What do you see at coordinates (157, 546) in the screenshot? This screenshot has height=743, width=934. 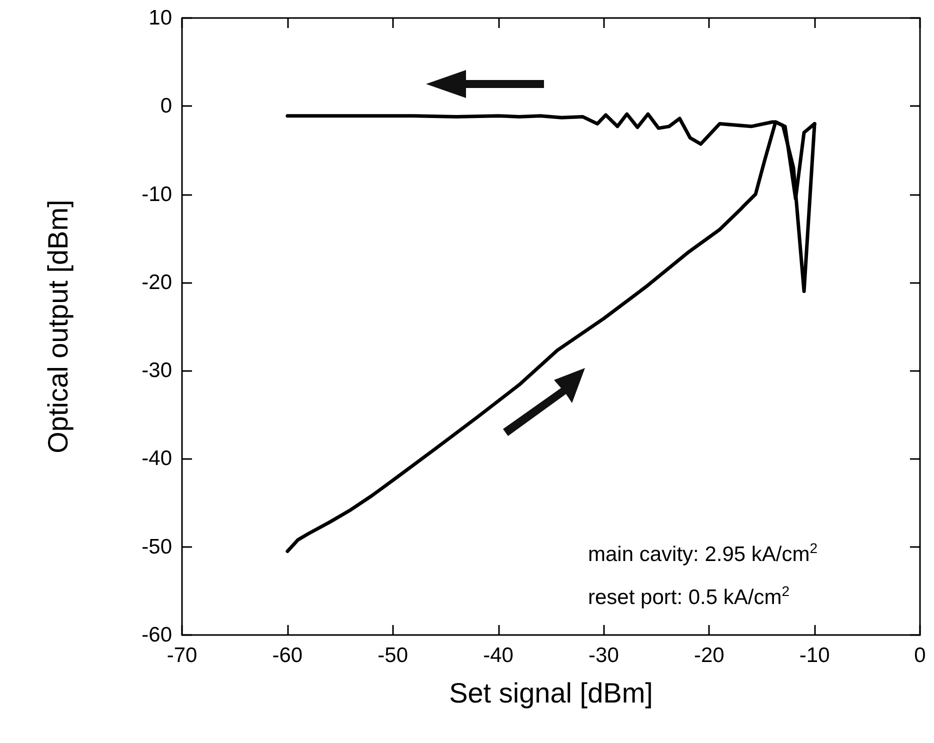 I see `y-tick-label: -50` at bounding box center [157, 546].